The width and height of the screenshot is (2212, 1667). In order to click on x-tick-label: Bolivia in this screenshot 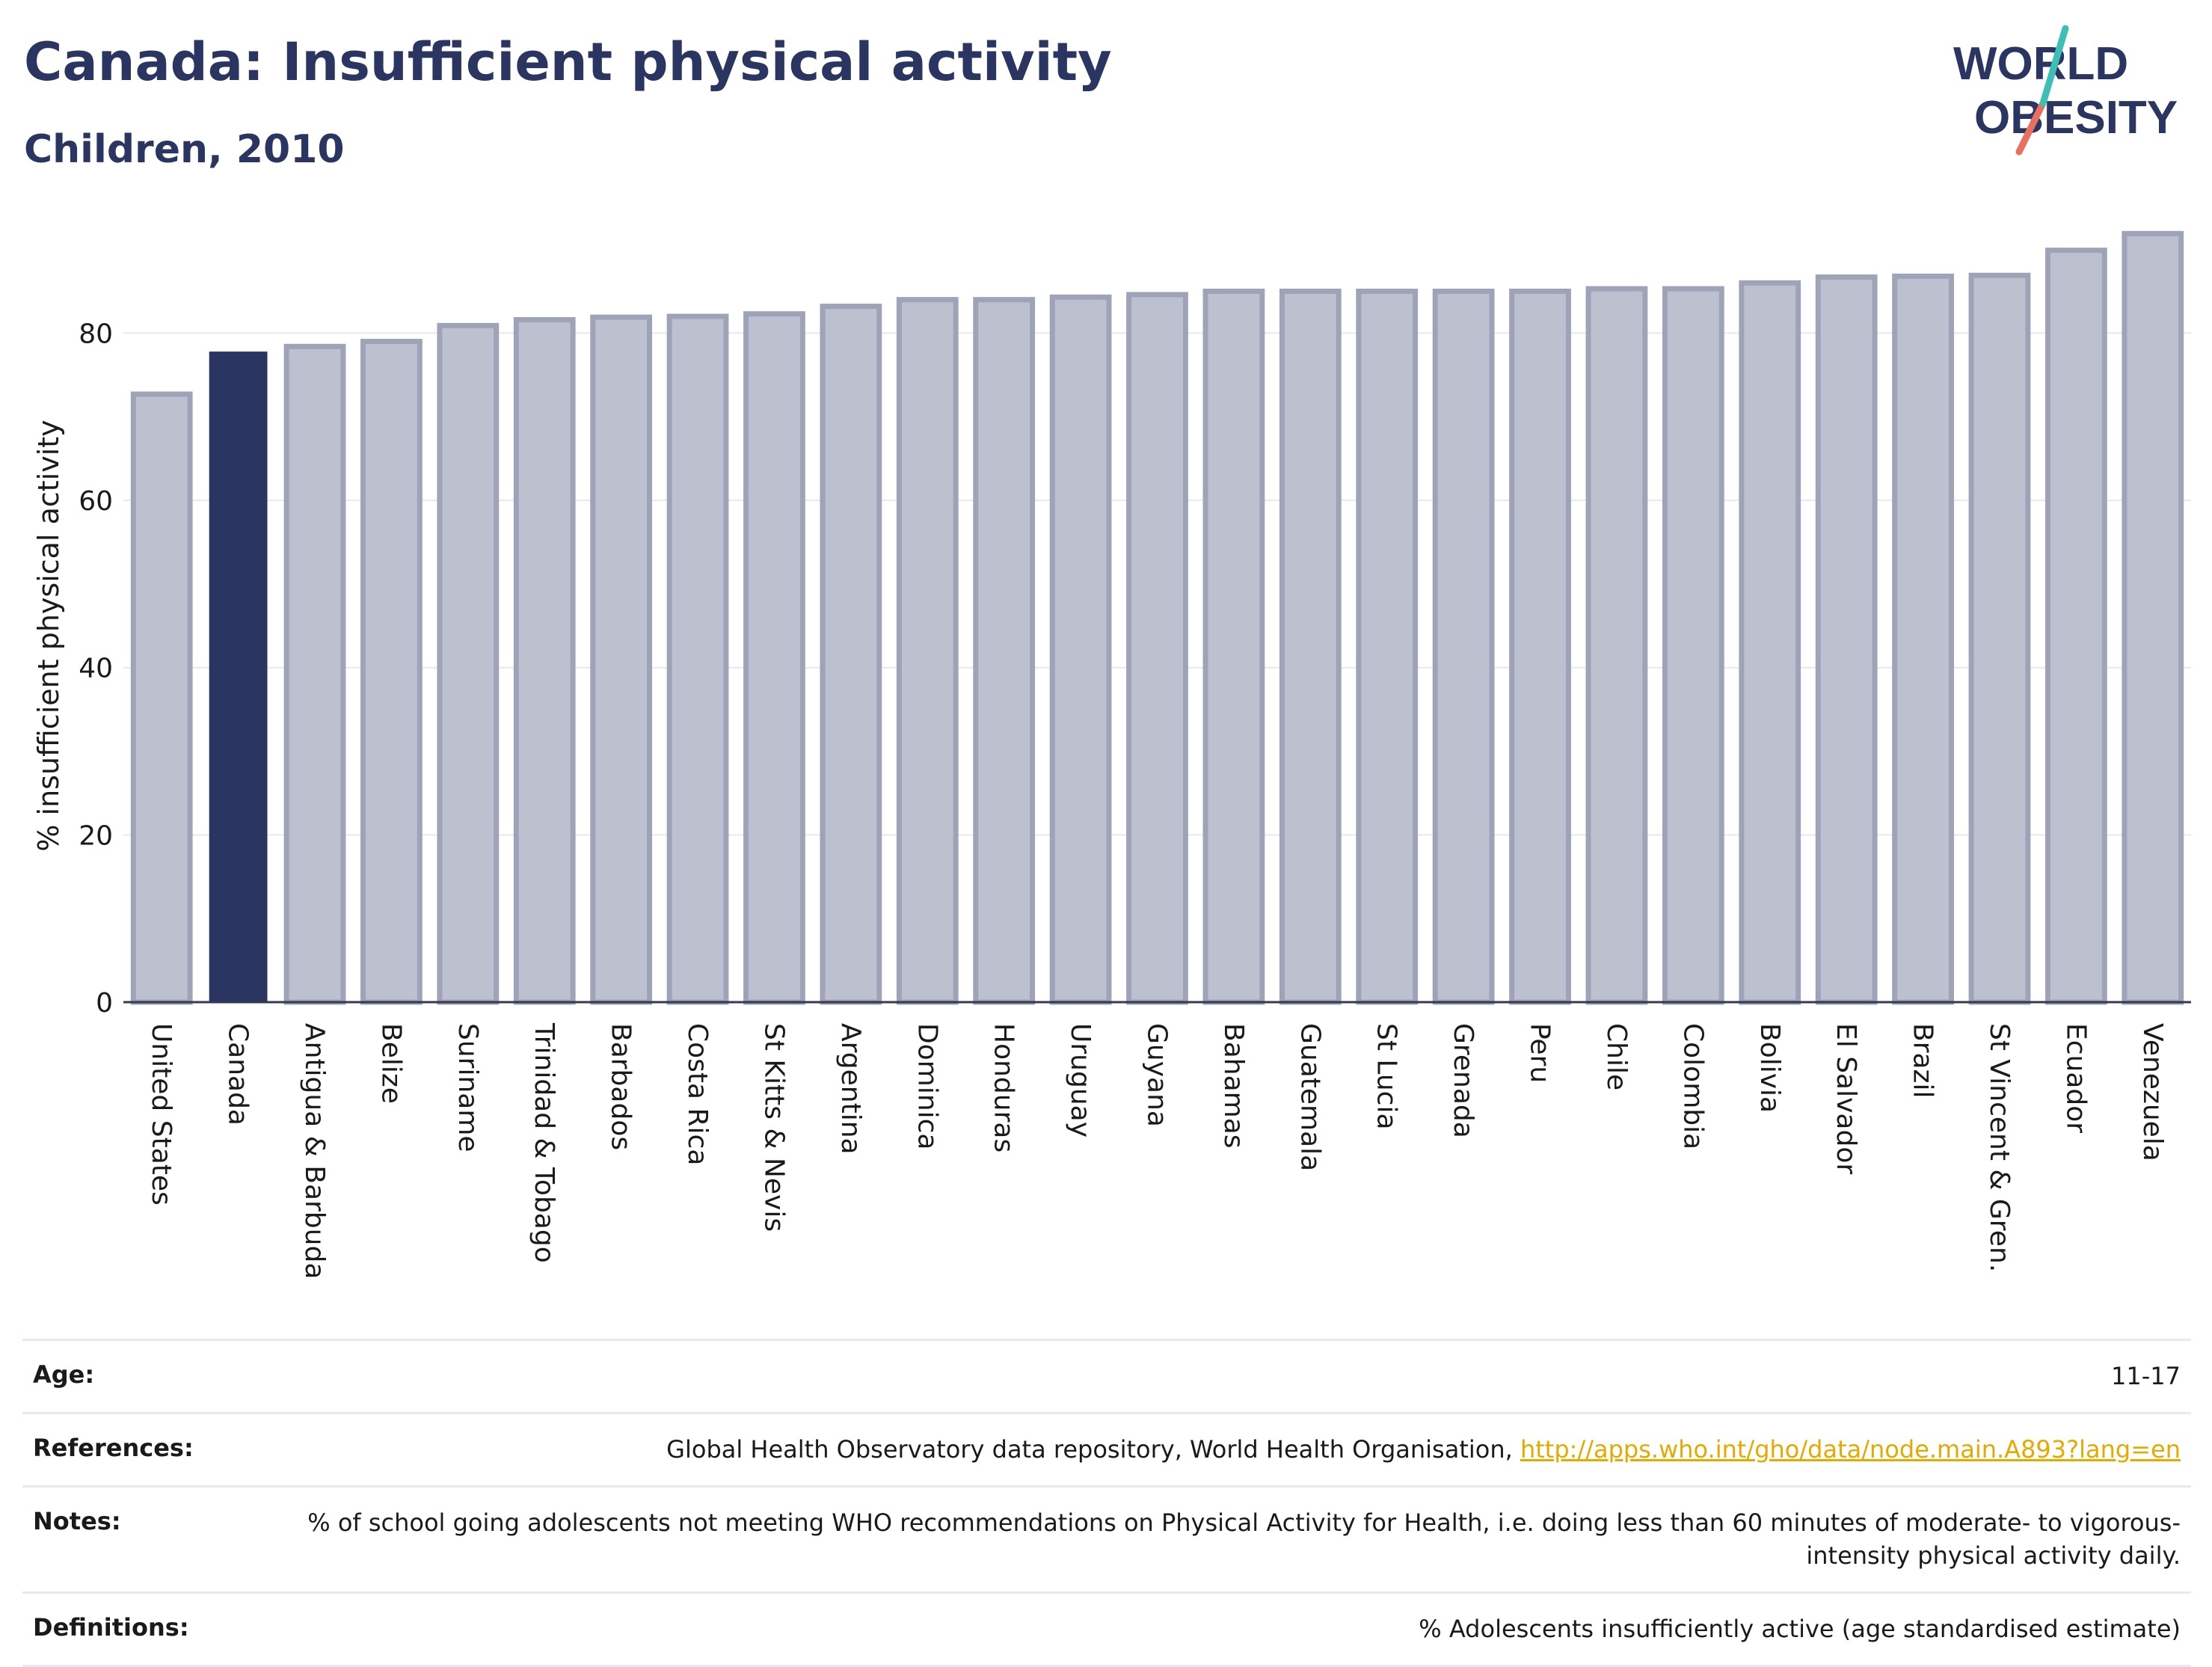, I will do `click(1769, 1068)`.